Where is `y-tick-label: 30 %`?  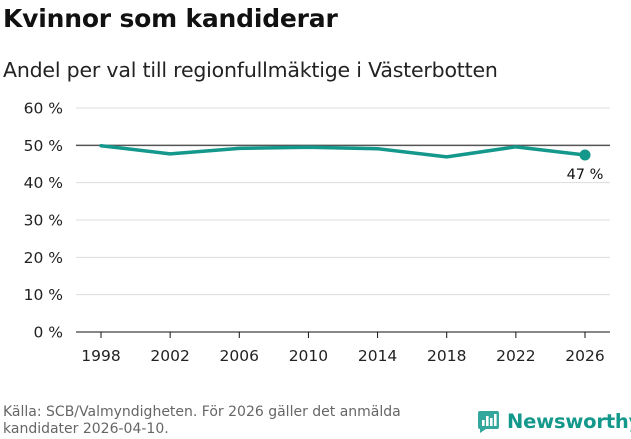 y-tick-label: 30 % is located at coordinates (43, 221).